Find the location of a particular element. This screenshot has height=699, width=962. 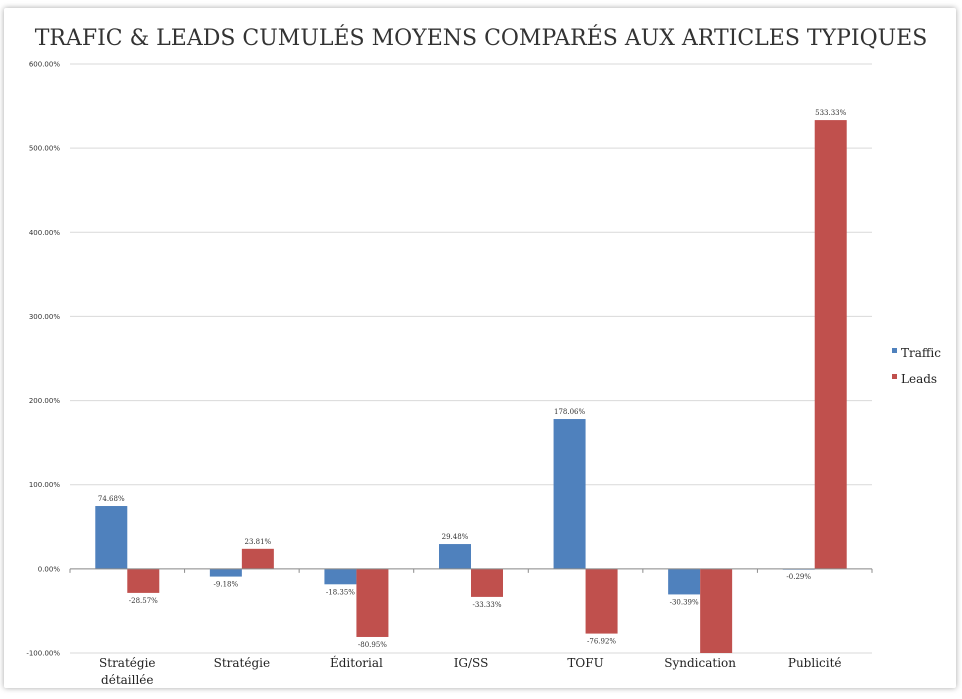

category-label: Syndication is located at coordinates (700, 663).